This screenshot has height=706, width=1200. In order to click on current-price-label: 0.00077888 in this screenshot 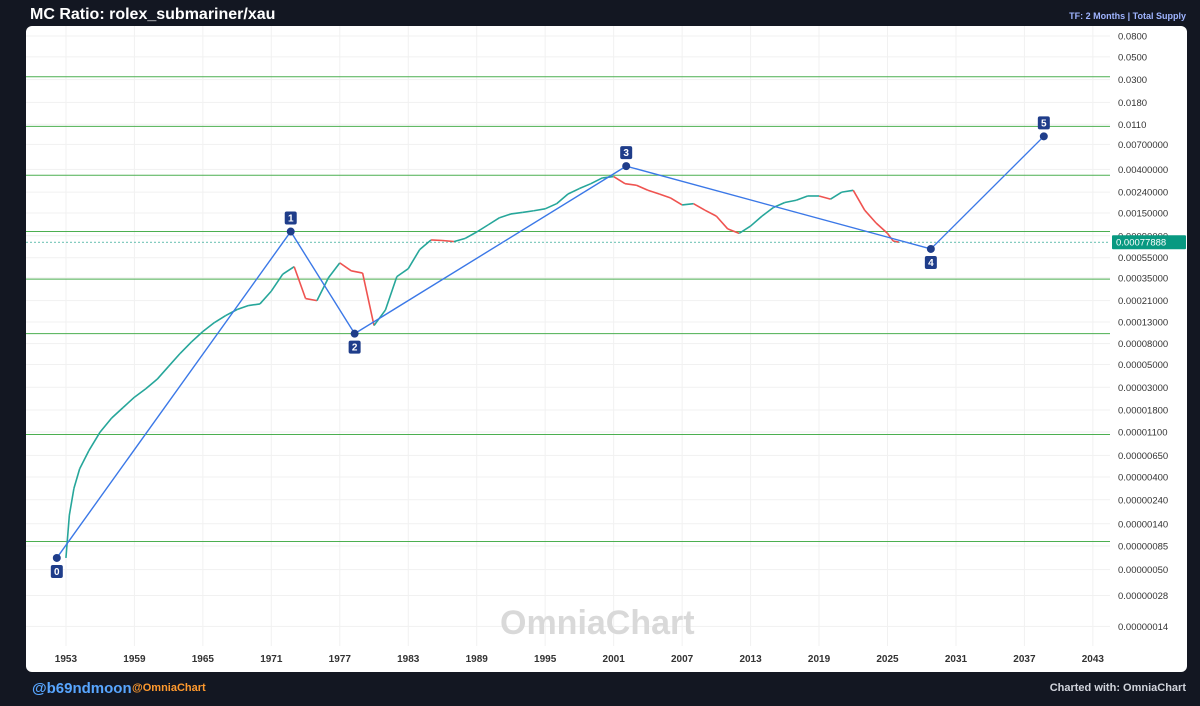, I will do `click(1141, 243)`.